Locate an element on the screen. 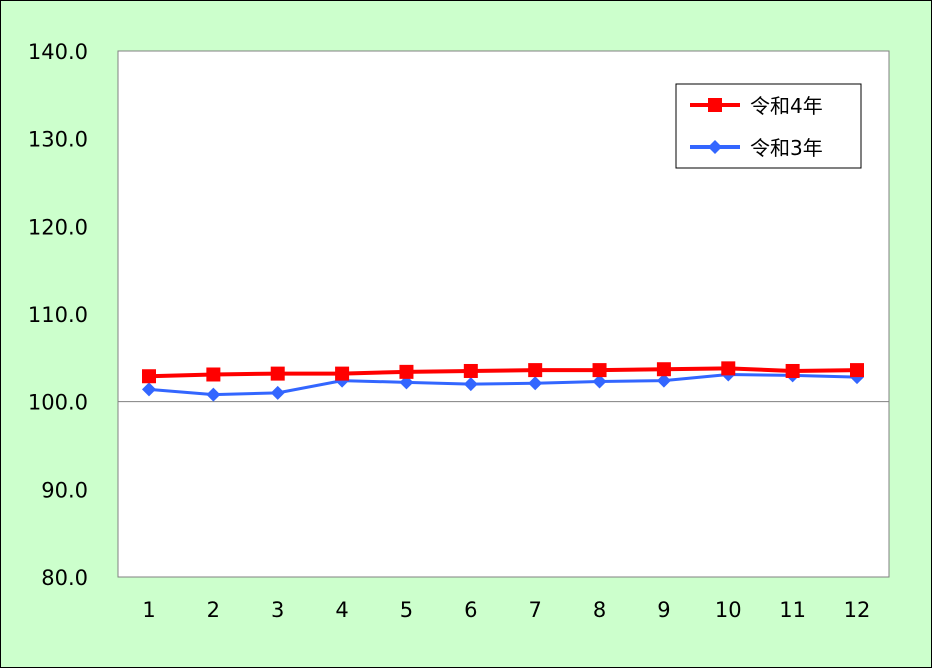 Image resolution: width=932 pixels, height=672 pixels. x-tick-label: 2 is located at coordinates (213, 610).